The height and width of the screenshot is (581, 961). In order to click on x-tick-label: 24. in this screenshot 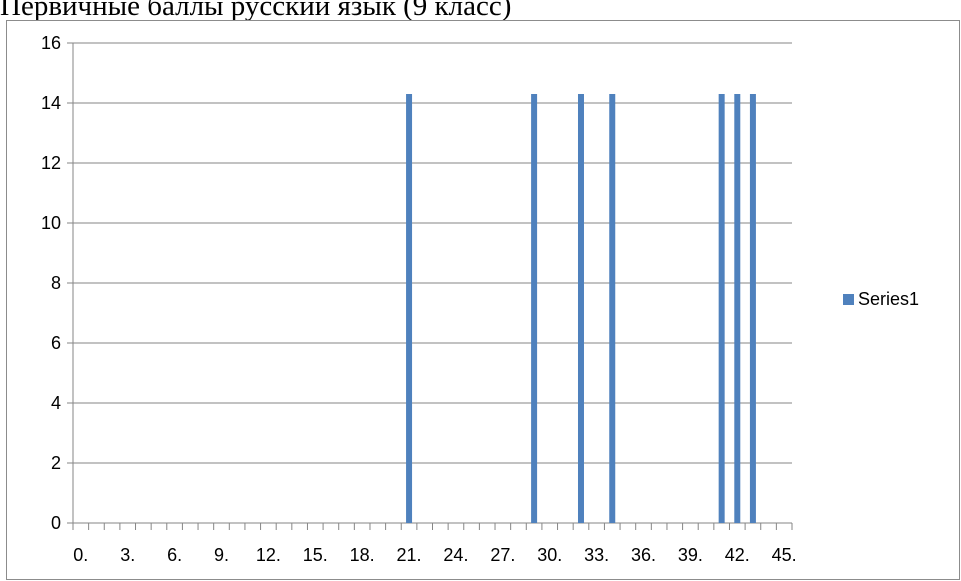, I will do `click(455, 555)`.